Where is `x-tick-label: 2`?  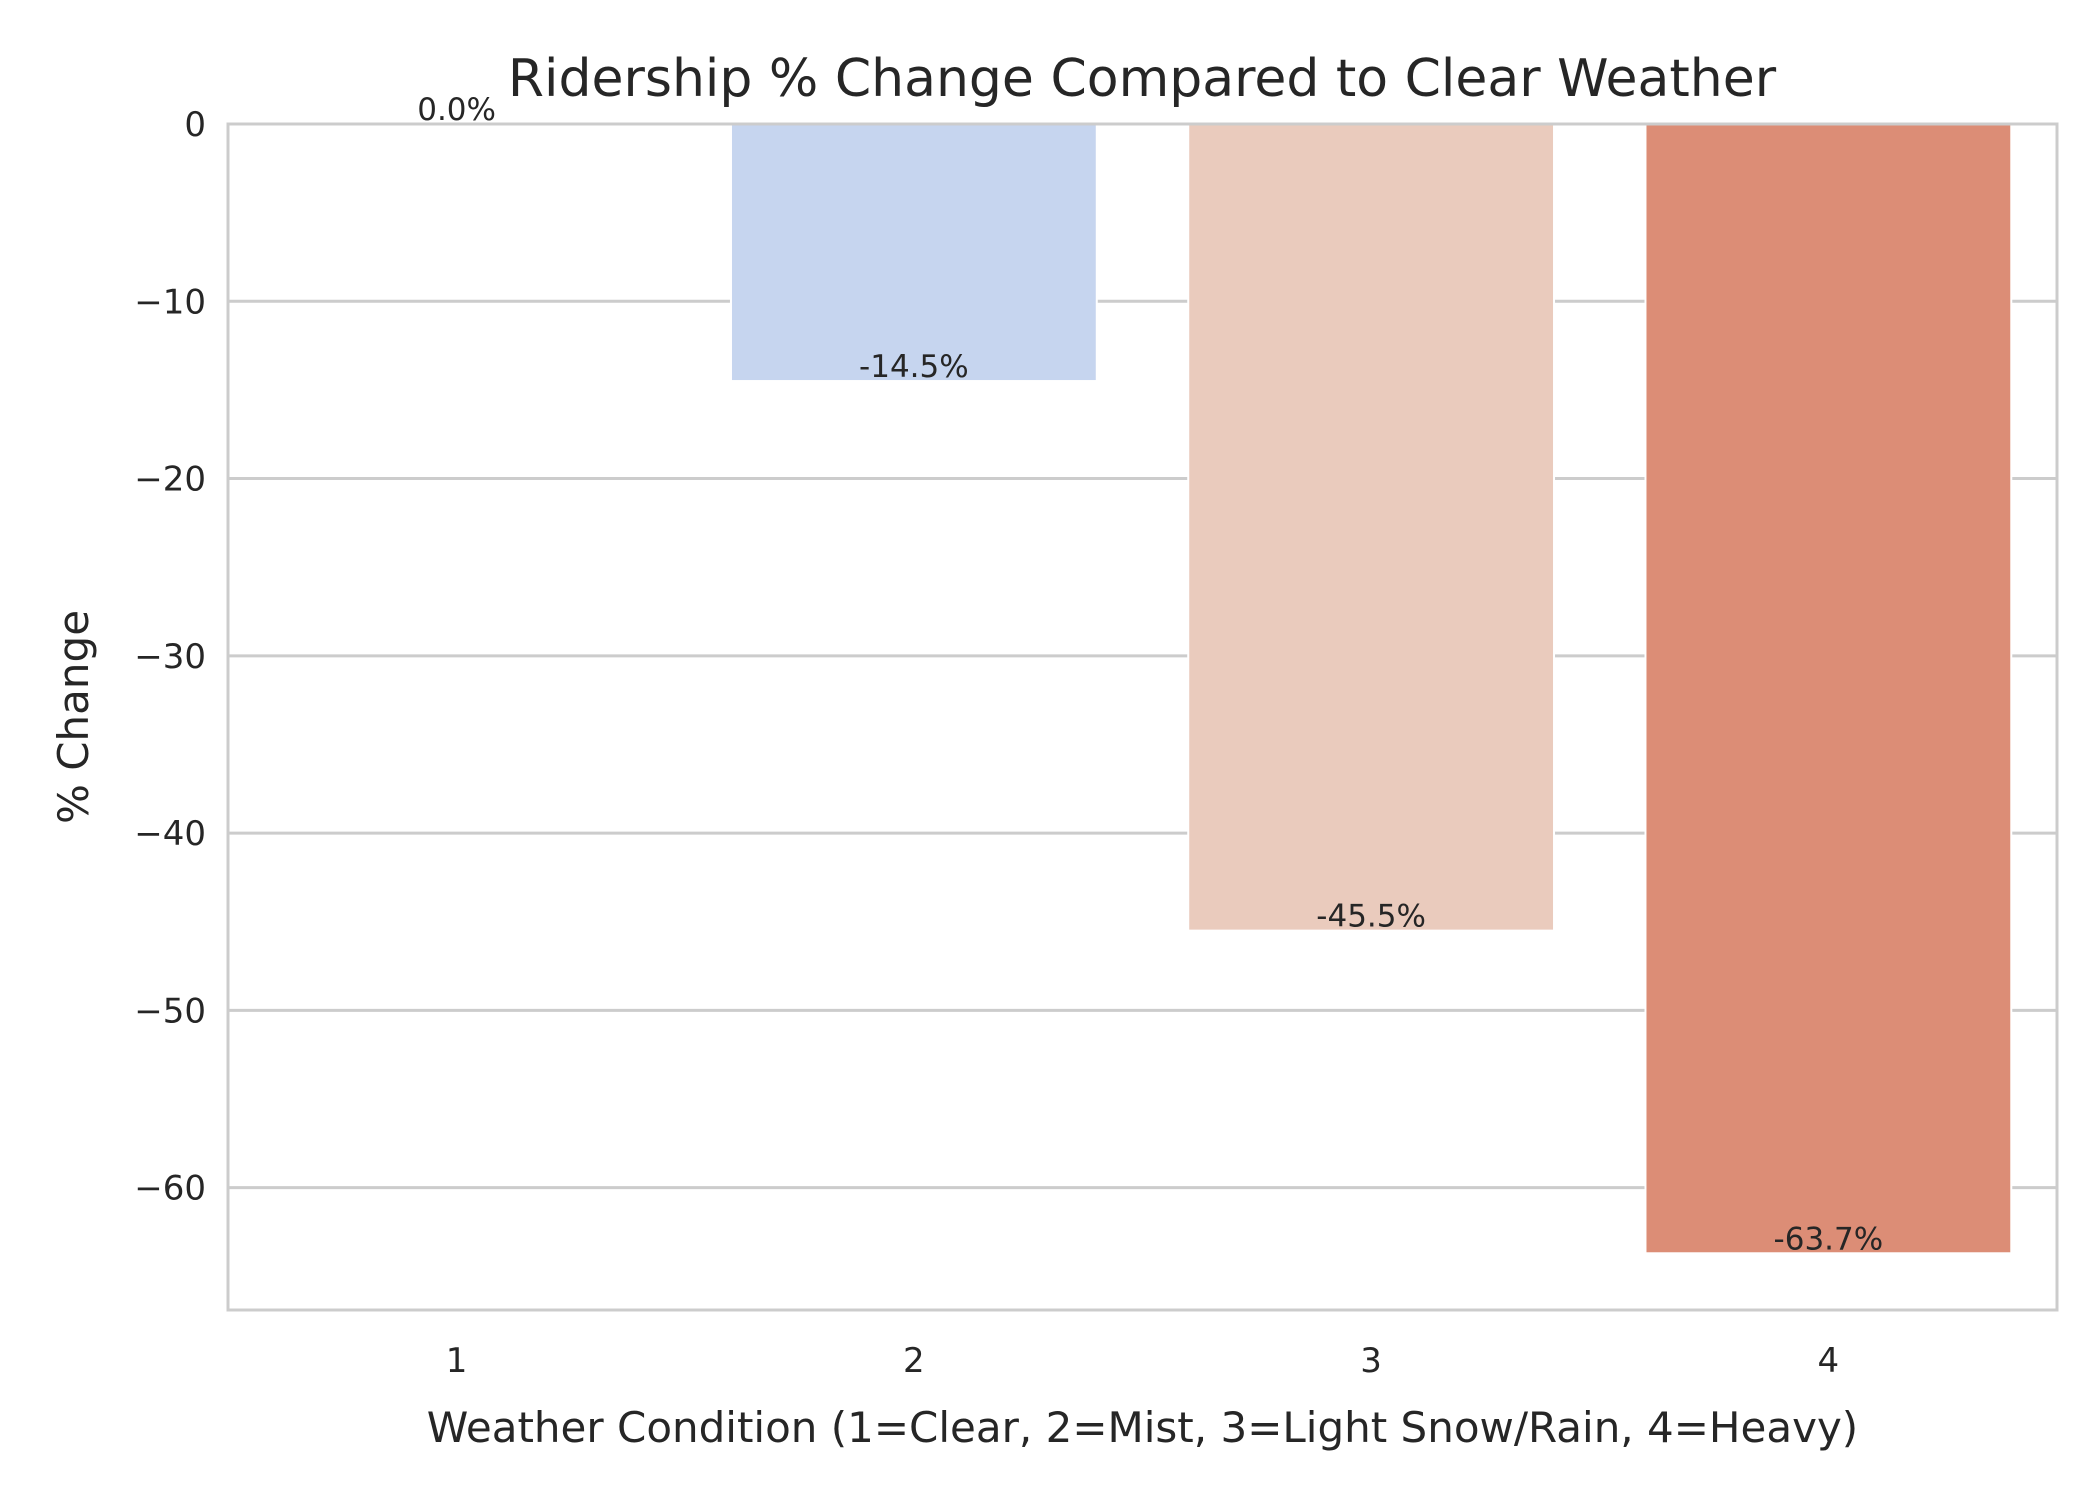
x-tick-label: 2 is located at coordinates (914, 1361).